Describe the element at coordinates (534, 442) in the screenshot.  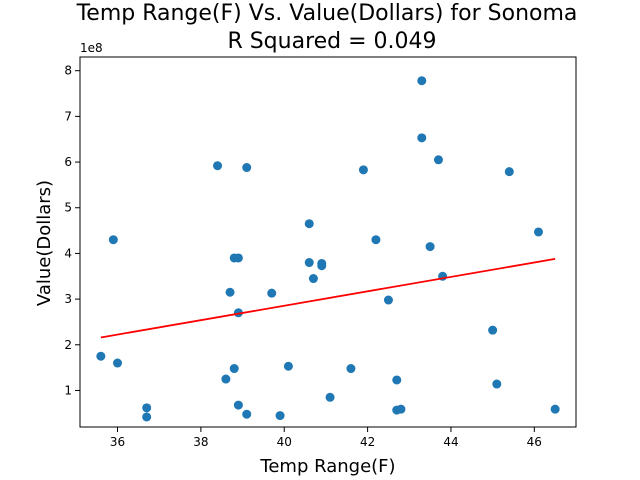
I see `x-tick-label: 46` at that location.